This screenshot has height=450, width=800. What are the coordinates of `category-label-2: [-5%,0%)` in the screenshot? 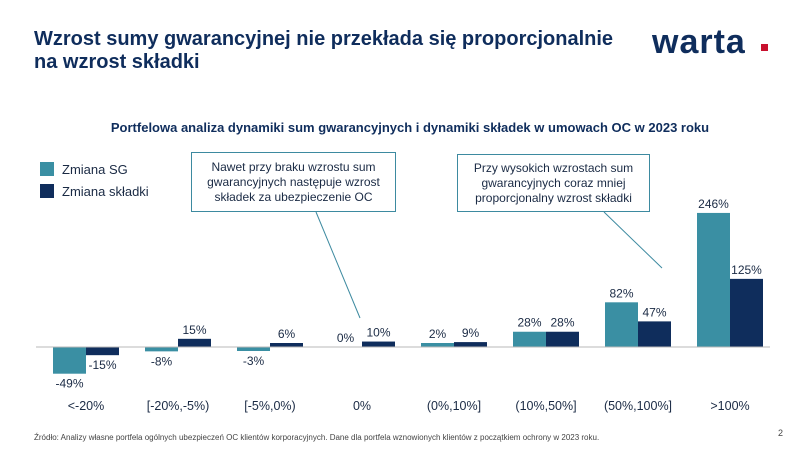 It's located at (269, 406).